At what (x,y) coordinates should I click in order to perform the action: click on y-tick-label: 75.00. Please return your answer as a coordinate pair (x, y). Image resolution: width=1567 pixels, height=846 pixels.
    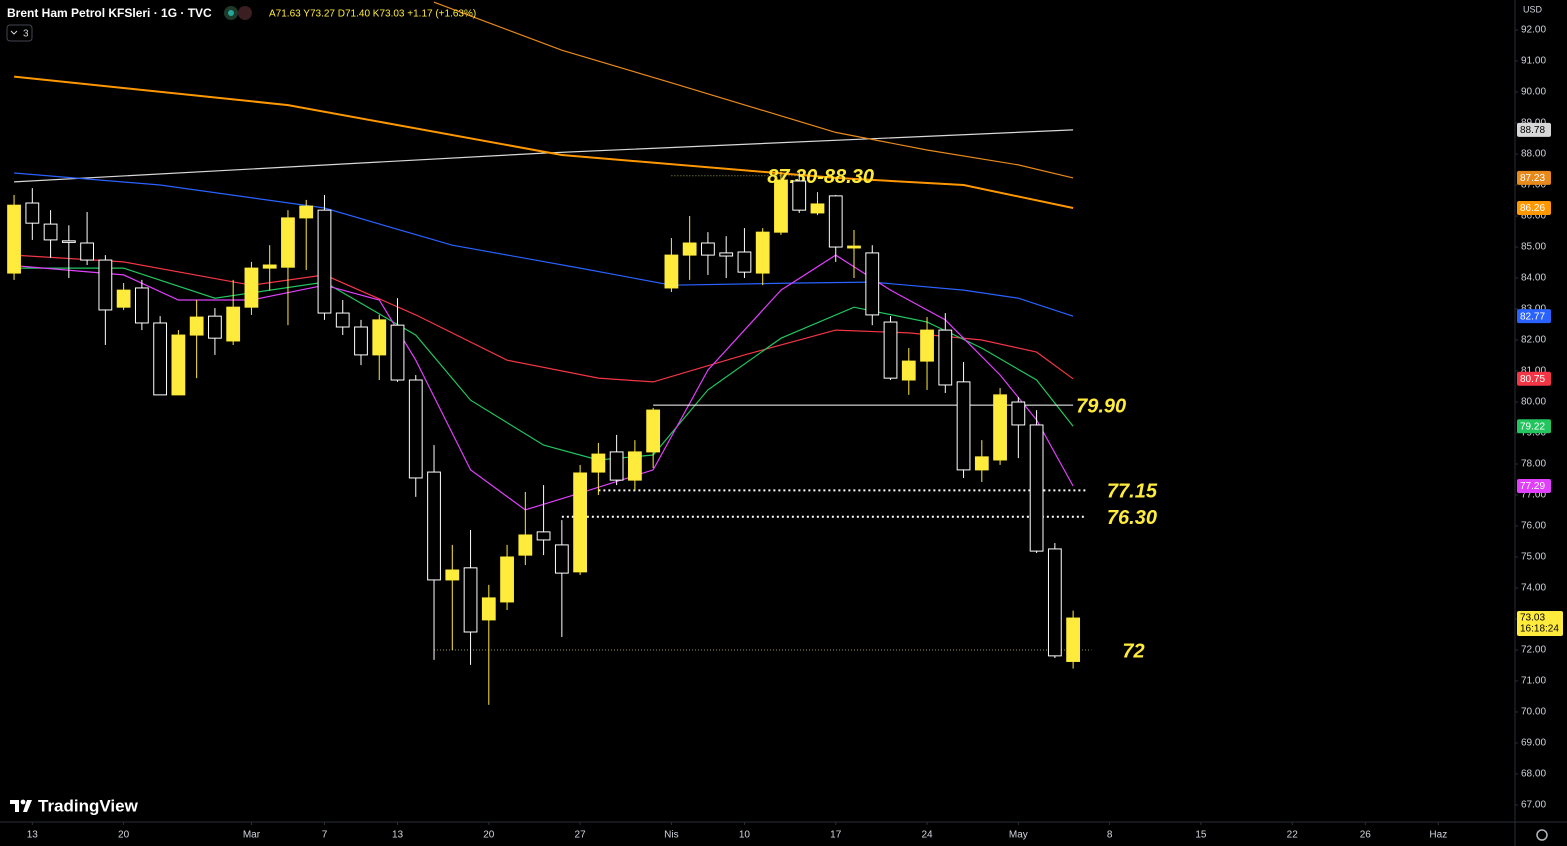
    Looking at the image, I should click on (1533, 557).